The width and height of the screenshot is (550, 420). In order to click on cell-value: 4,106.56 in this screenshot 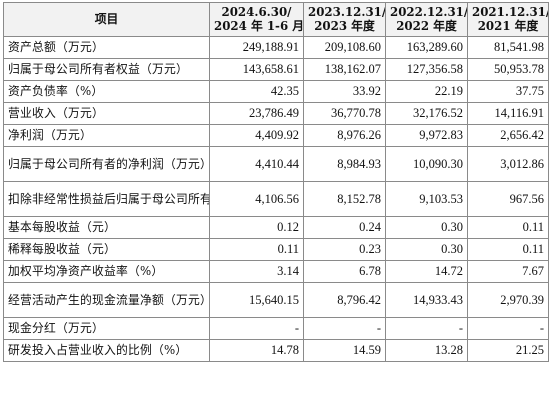, I will do `click(256, 199)`.